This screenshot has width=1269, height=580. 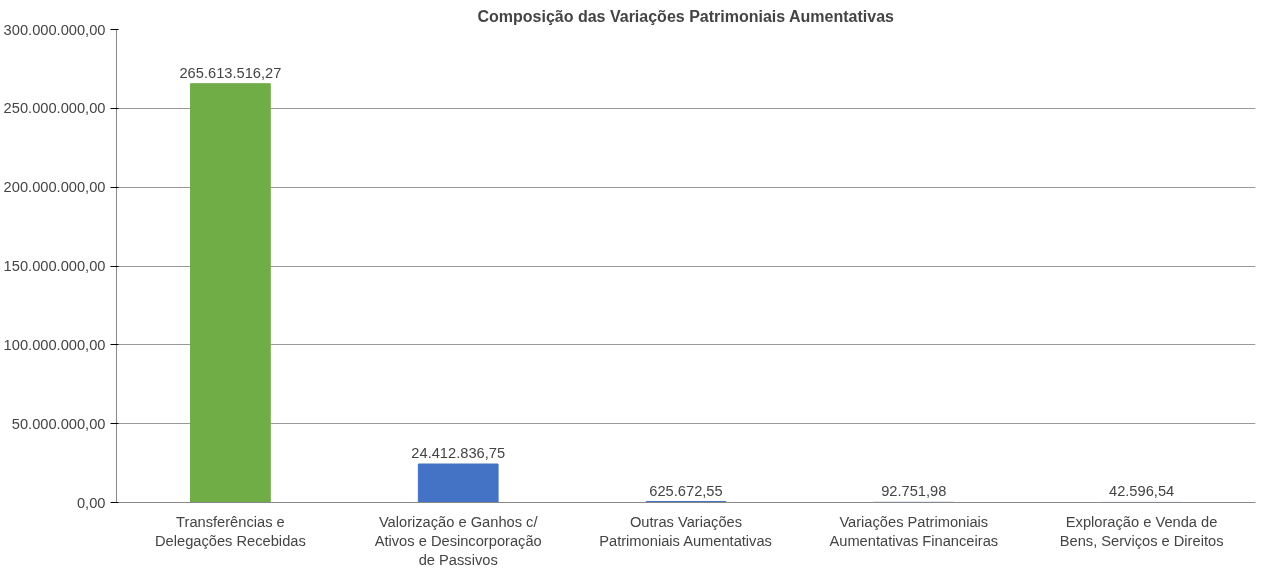 What do you see at coordinates (54, 108) in the screenshot?
I see `y-tick-label: 250.000.000,00` at bounding box center [54, 108].